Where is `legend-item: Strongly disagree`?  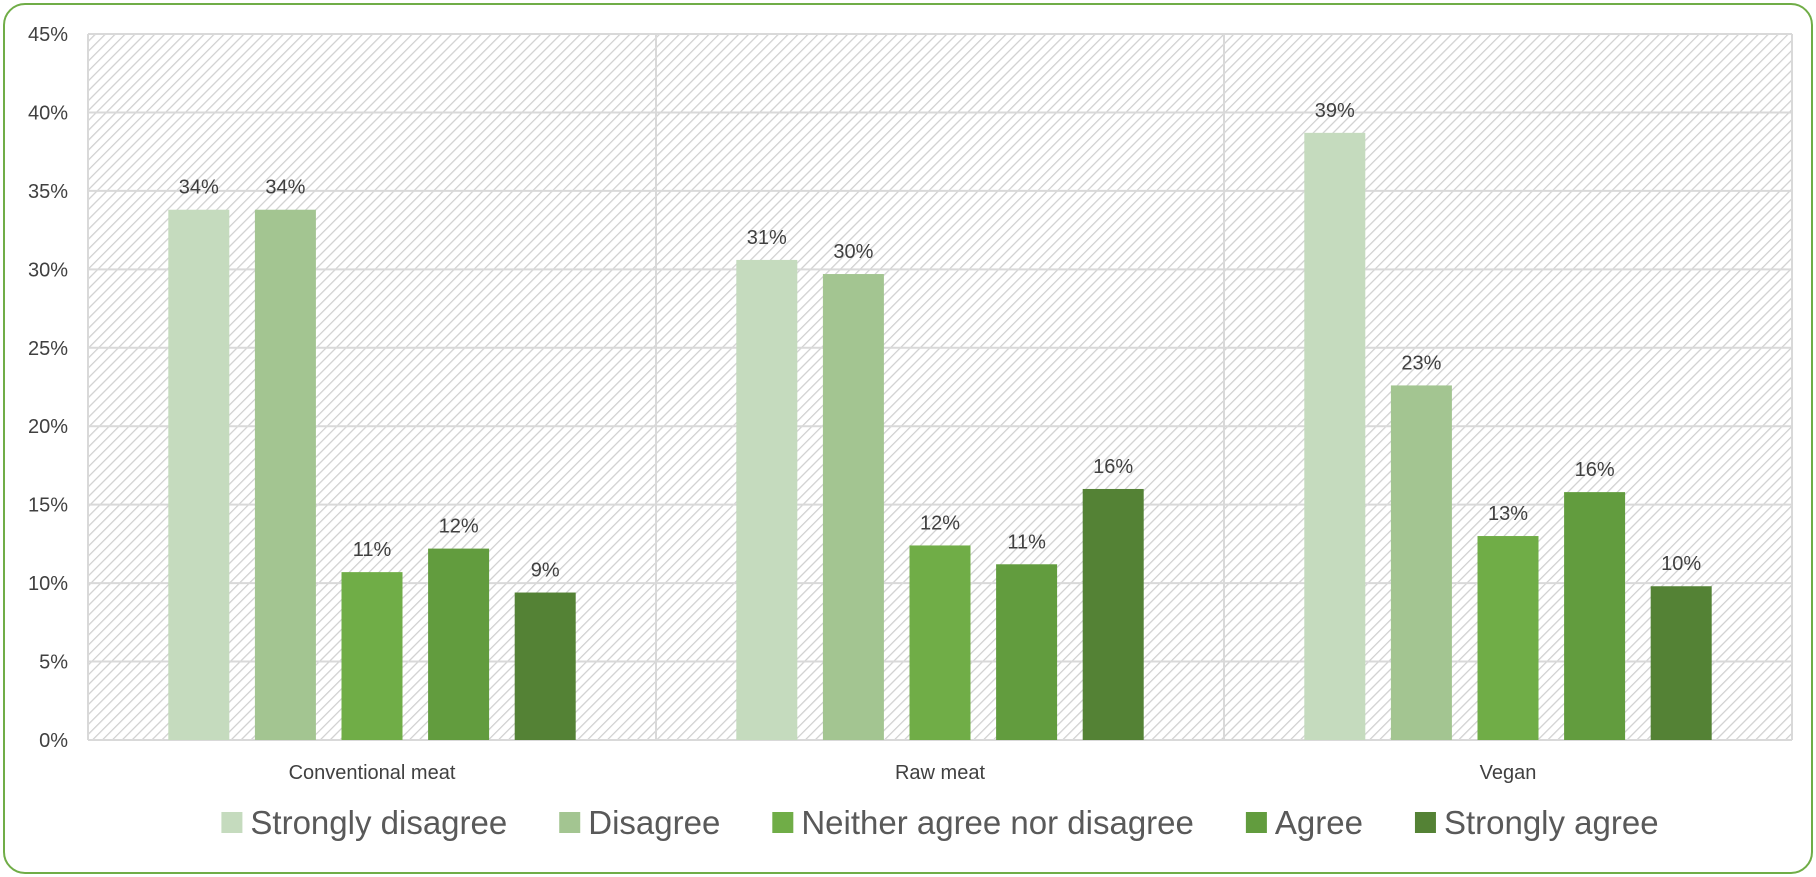
legend-item: Strongly disagree is located at coordinates (364, 822).